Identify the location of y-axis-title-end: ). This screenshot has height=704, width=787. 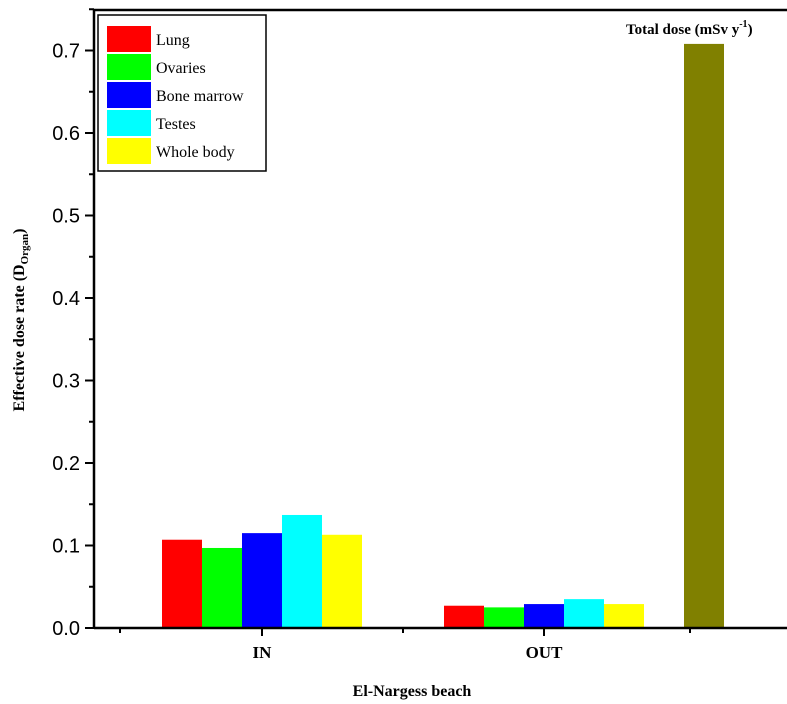
(19, 231).